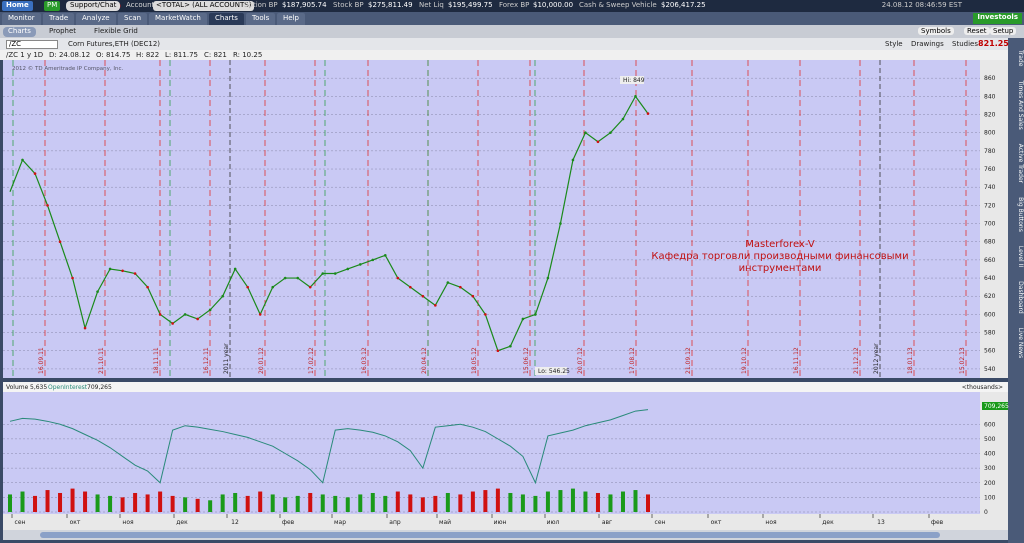 The width and height of the screenshot is (1024, 543). Describe the element at coordinates (32, 44) in the screenshot. I see `symbol-input: /ZC` at that location.